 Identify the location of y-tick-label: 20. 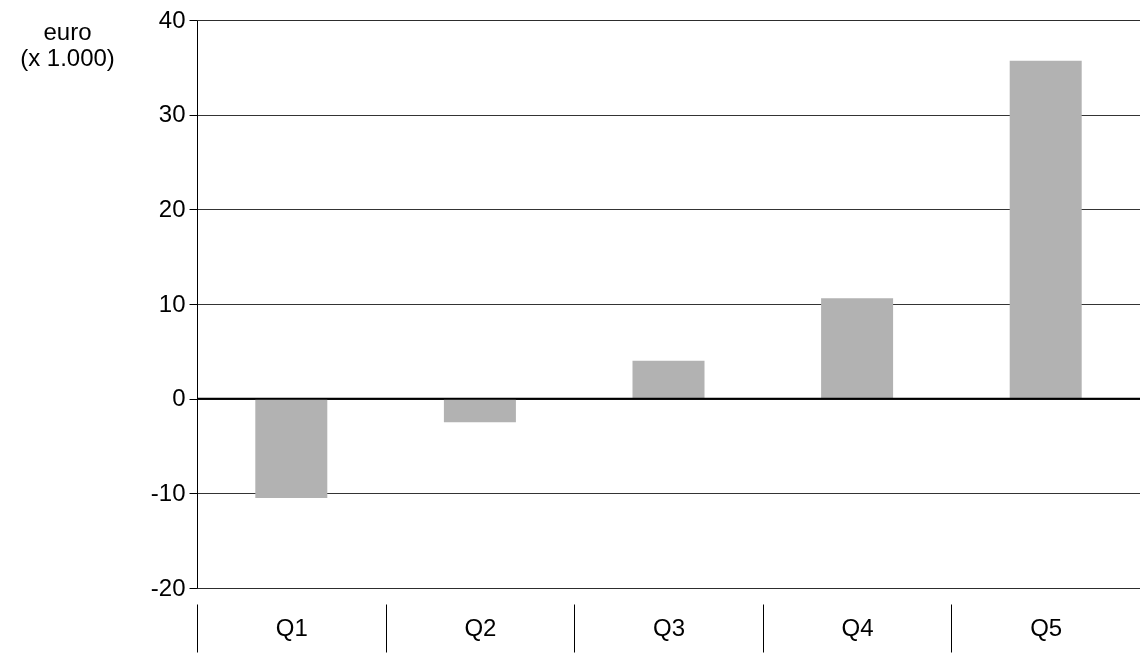
(172, 208).